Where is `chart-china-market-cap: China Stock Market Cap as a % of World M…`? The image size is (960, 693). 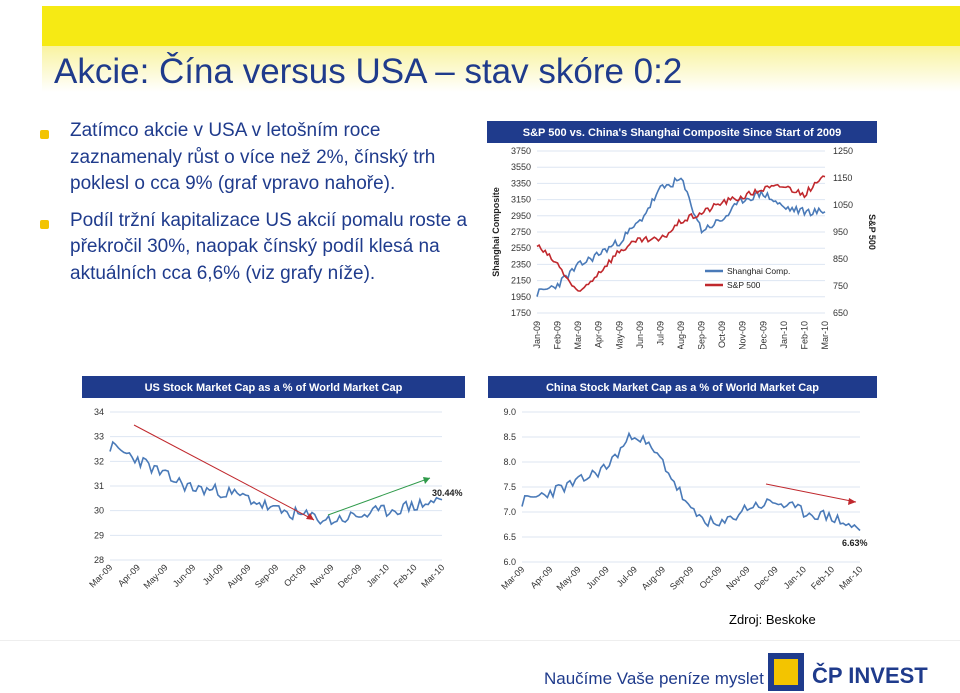
chart-china-market-cap: China Stock Market Cap as a % of World M… is located at coordinates (682, 484).